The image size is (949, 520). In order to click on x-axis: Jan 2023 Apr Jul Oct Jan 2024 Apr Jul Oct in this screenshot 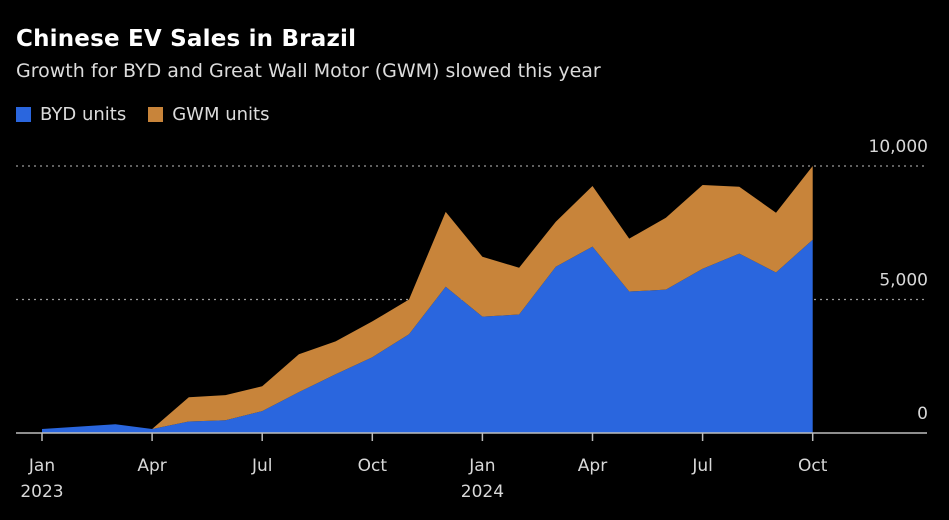, I will do `click(471, 467)`.